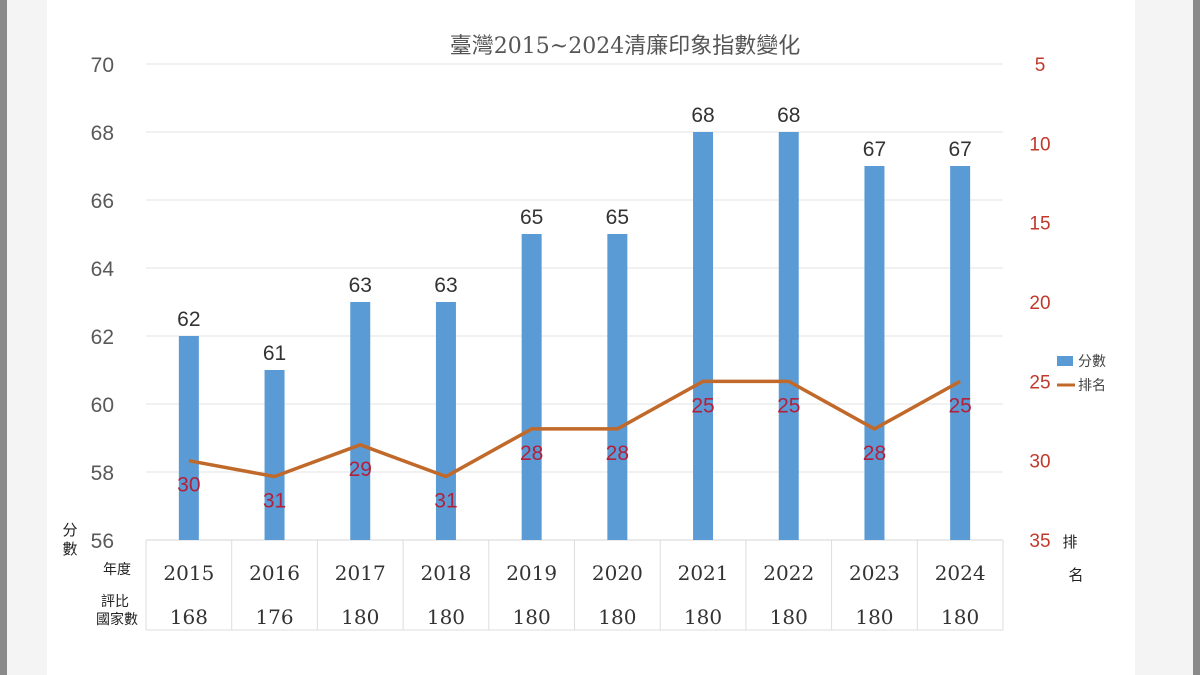 The image size is (1200, 675). What do you see at coordinates (188, 319) in the screenshot?
I see `score-bar-label: 62` at bounding box center [188, 319].